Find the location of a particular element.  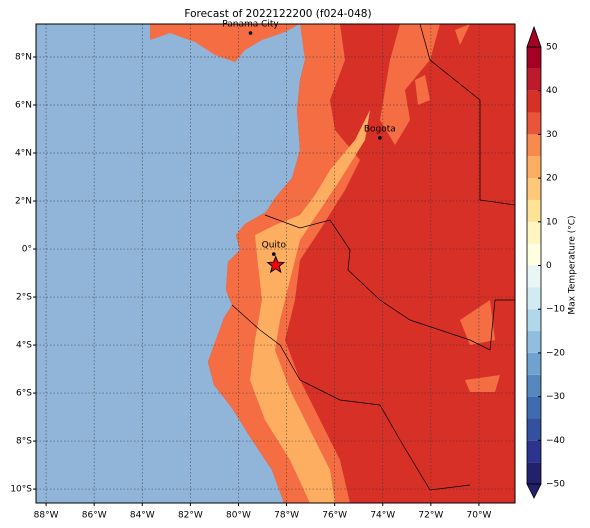

city-label: Bogota is located at coordinates (380, 129).